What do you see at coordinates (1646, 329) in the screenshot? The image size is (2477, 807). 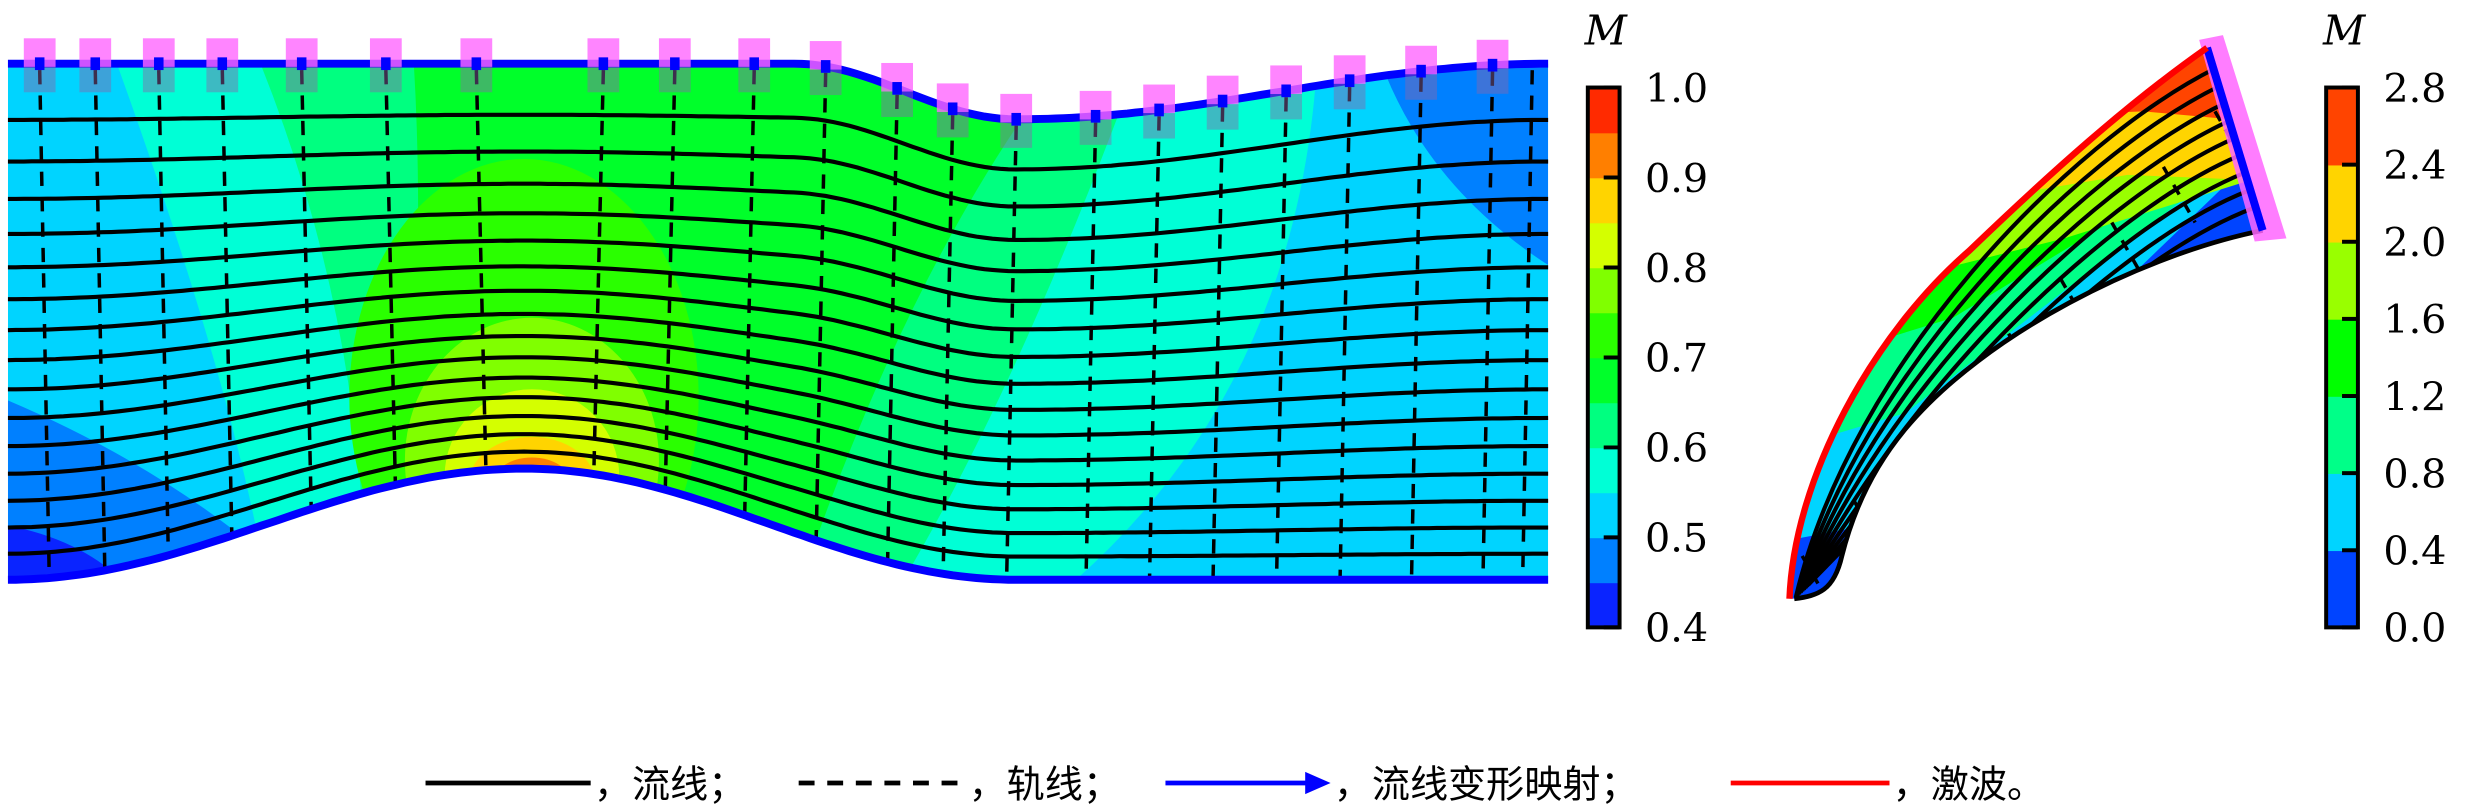 I see `colorbar-left: M 0.4 0.5 0.6 0.7 0.8 0.9 1.0` at bounding box center [1646, 329].